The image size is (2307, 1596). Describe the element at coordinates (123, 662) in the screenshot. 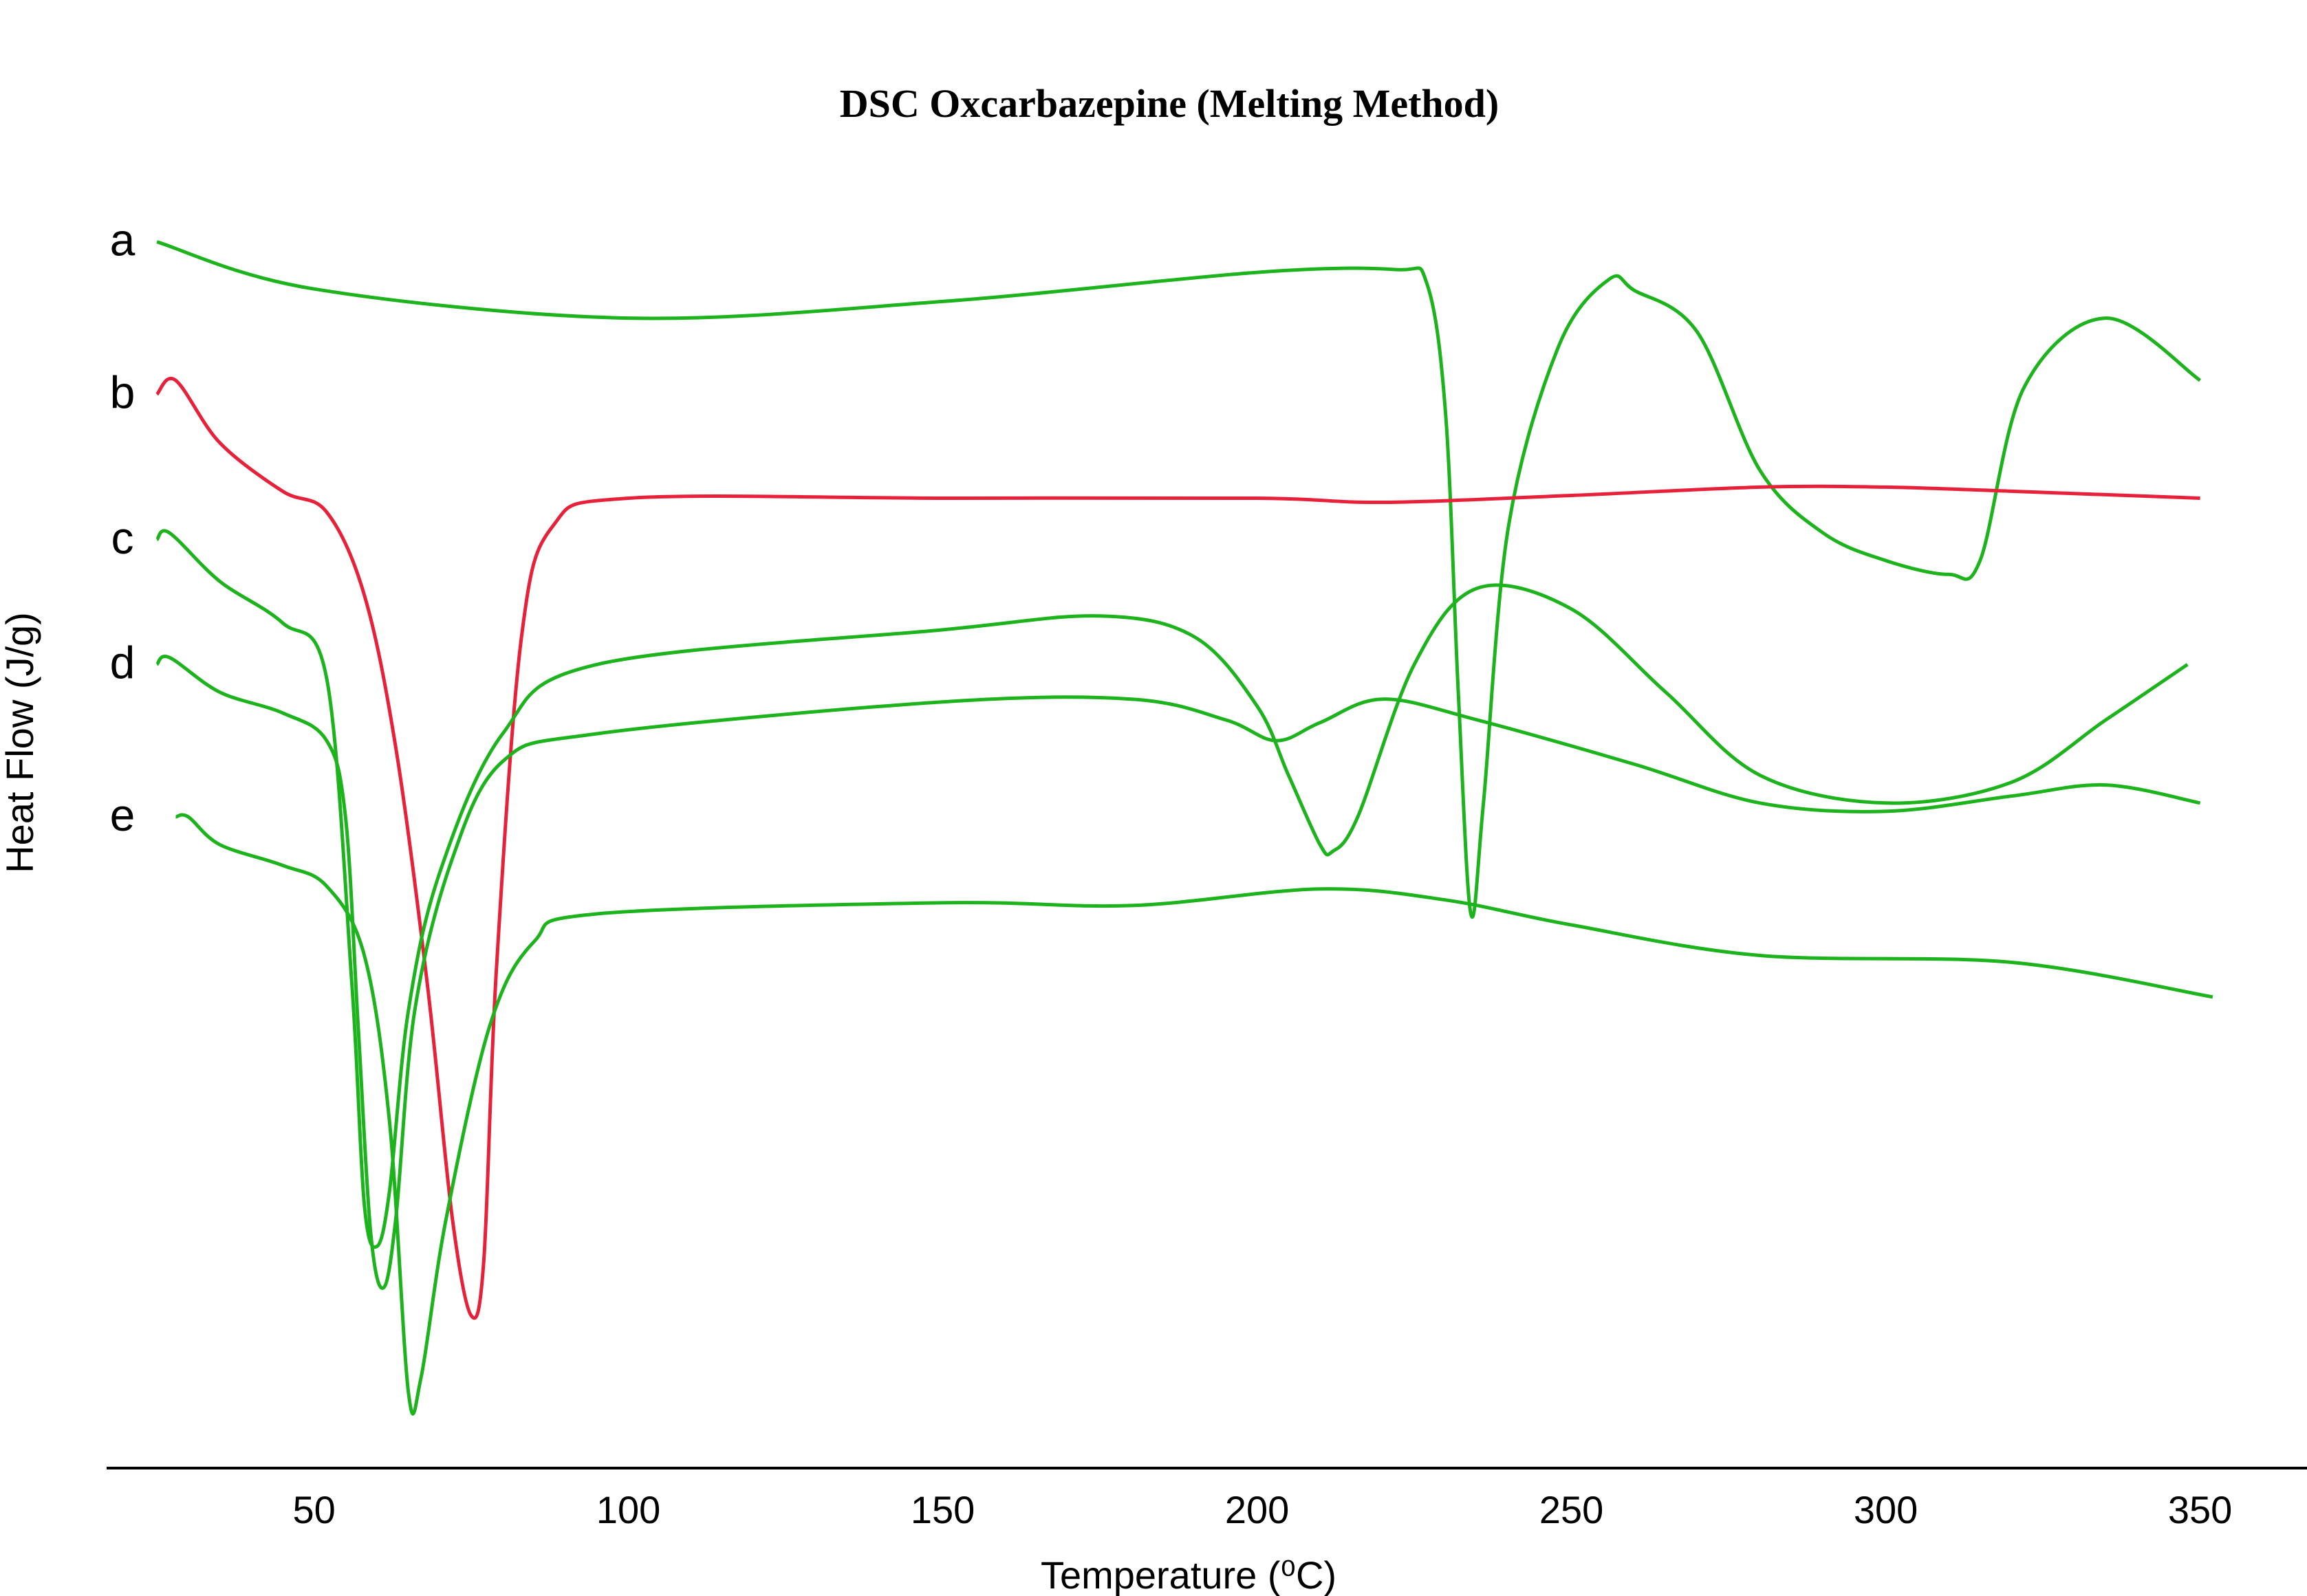

I see `curve-label-d: d` at that location.